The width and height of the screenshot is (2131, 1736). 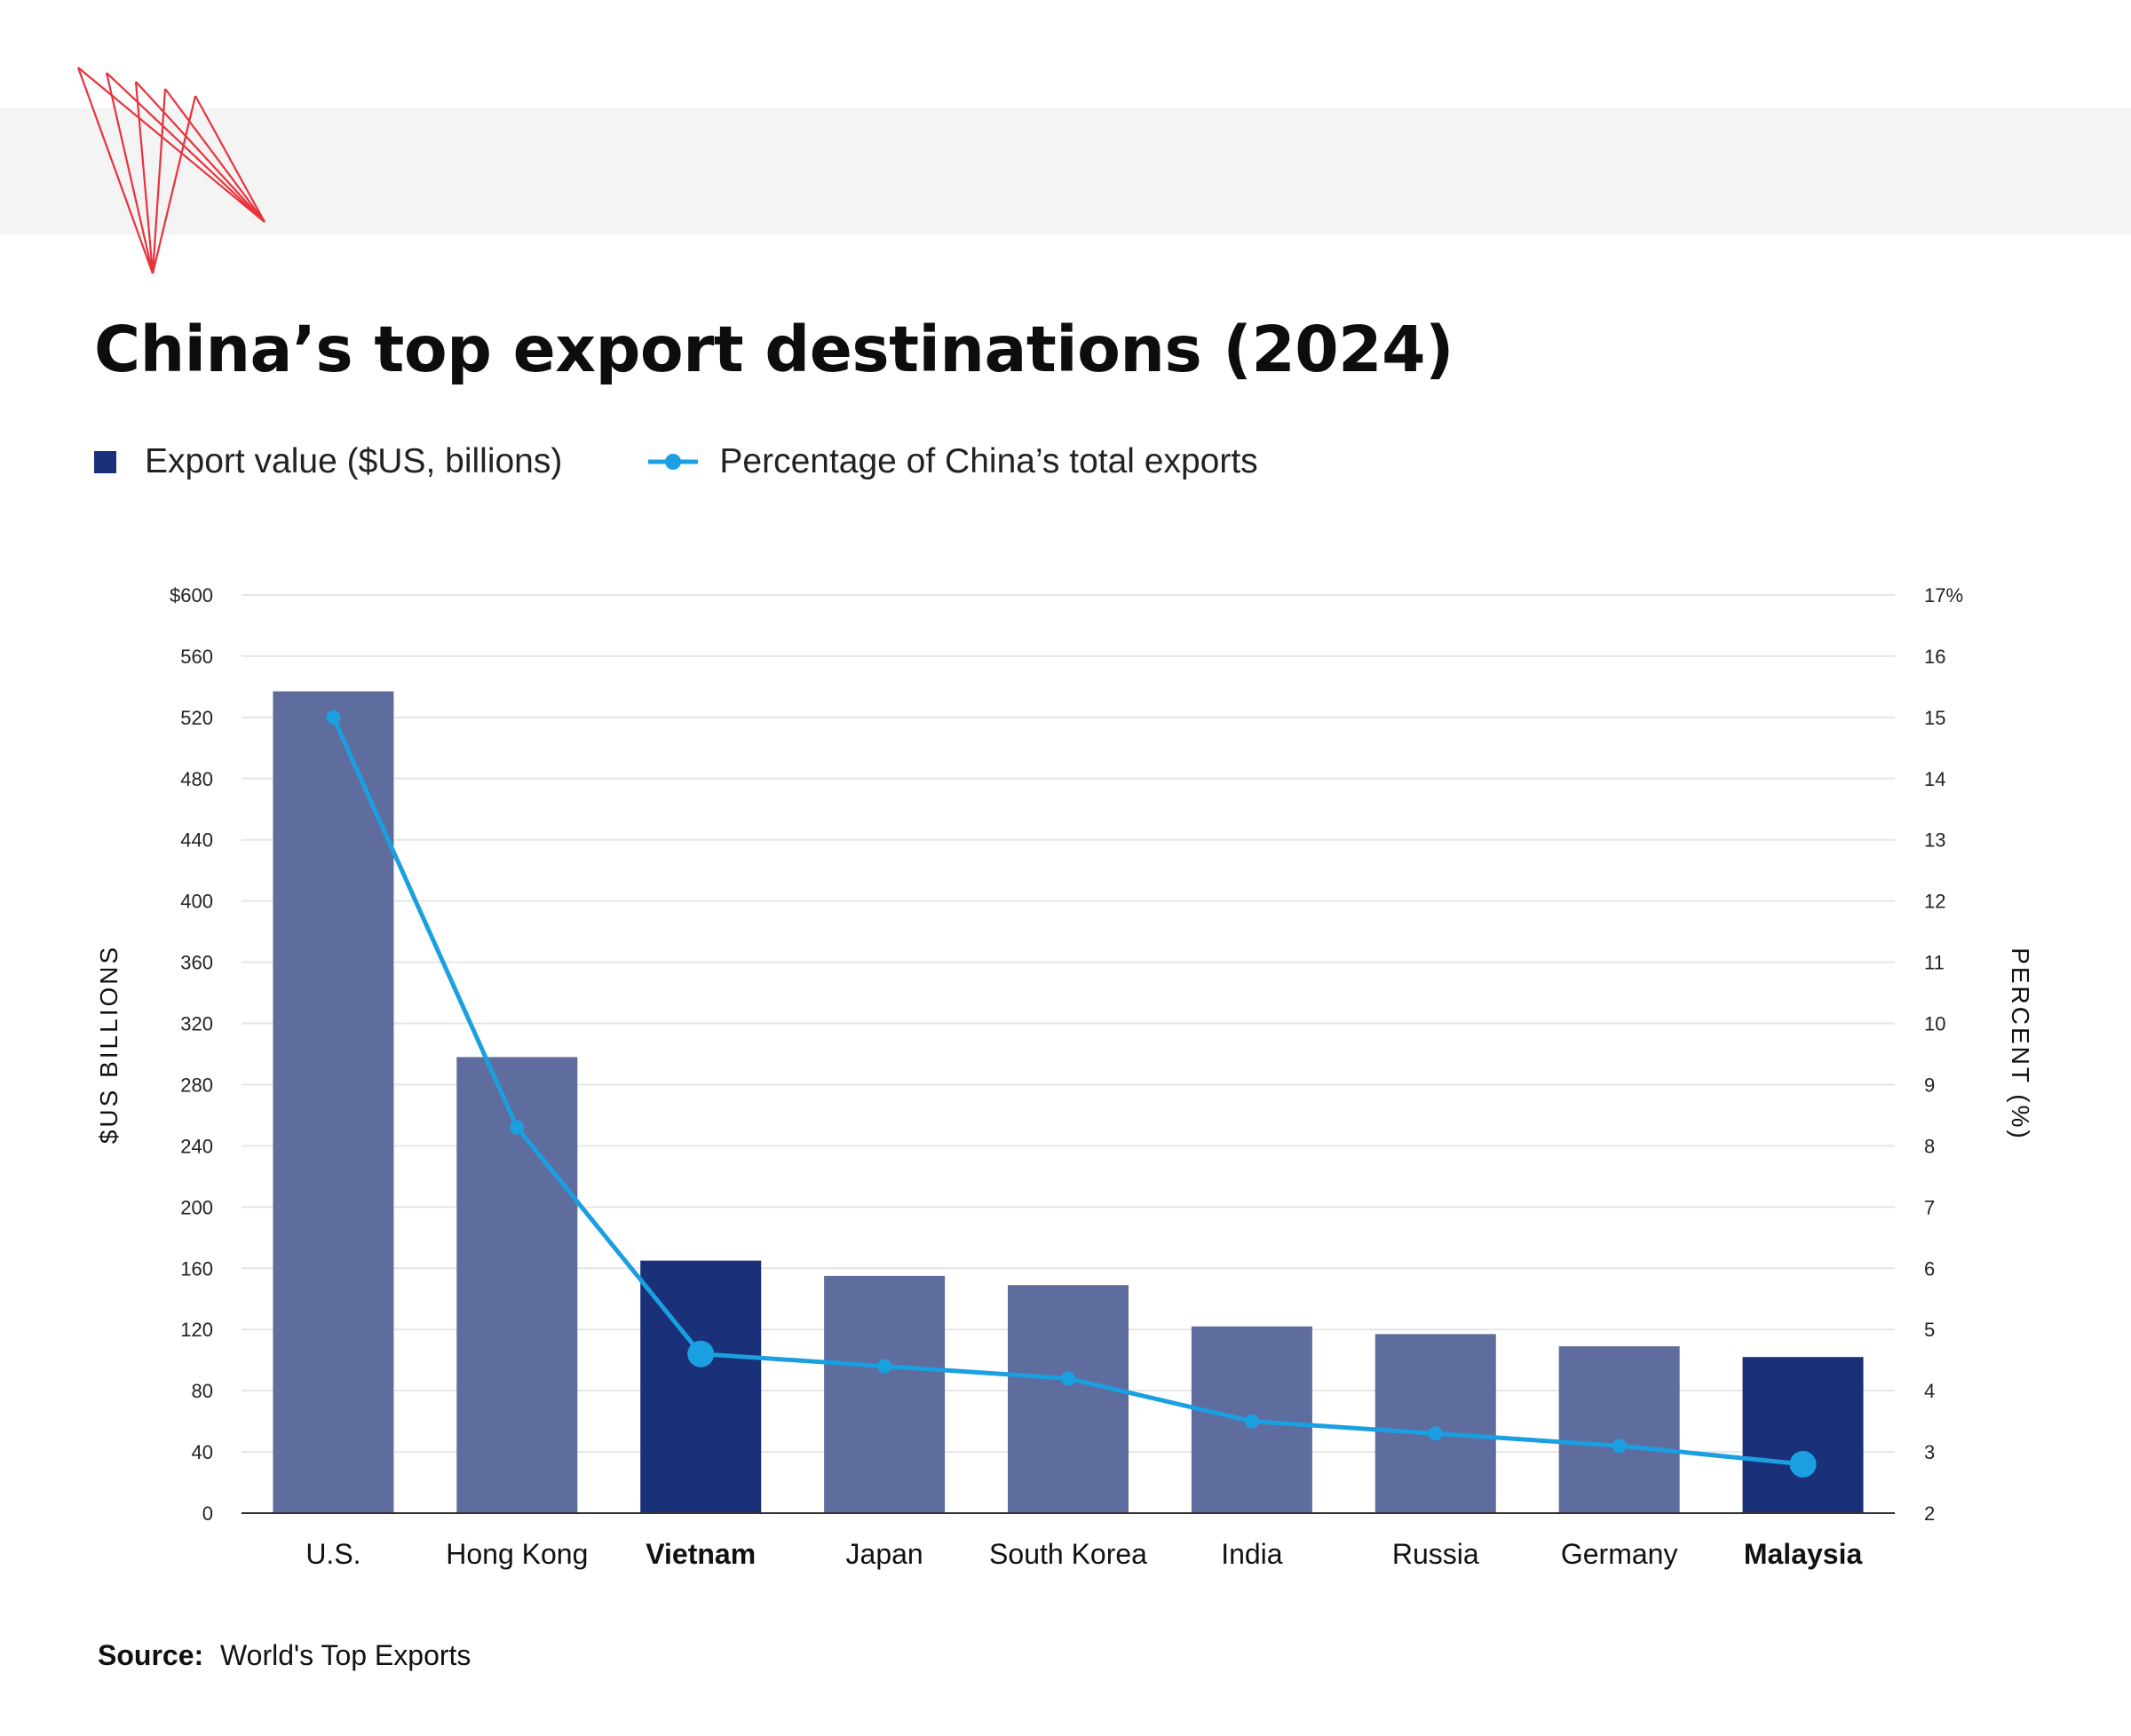 What do you see at coordinates (1065, 171) in the screenshot?
I see `header-band` at bounding box center [1065, 171].